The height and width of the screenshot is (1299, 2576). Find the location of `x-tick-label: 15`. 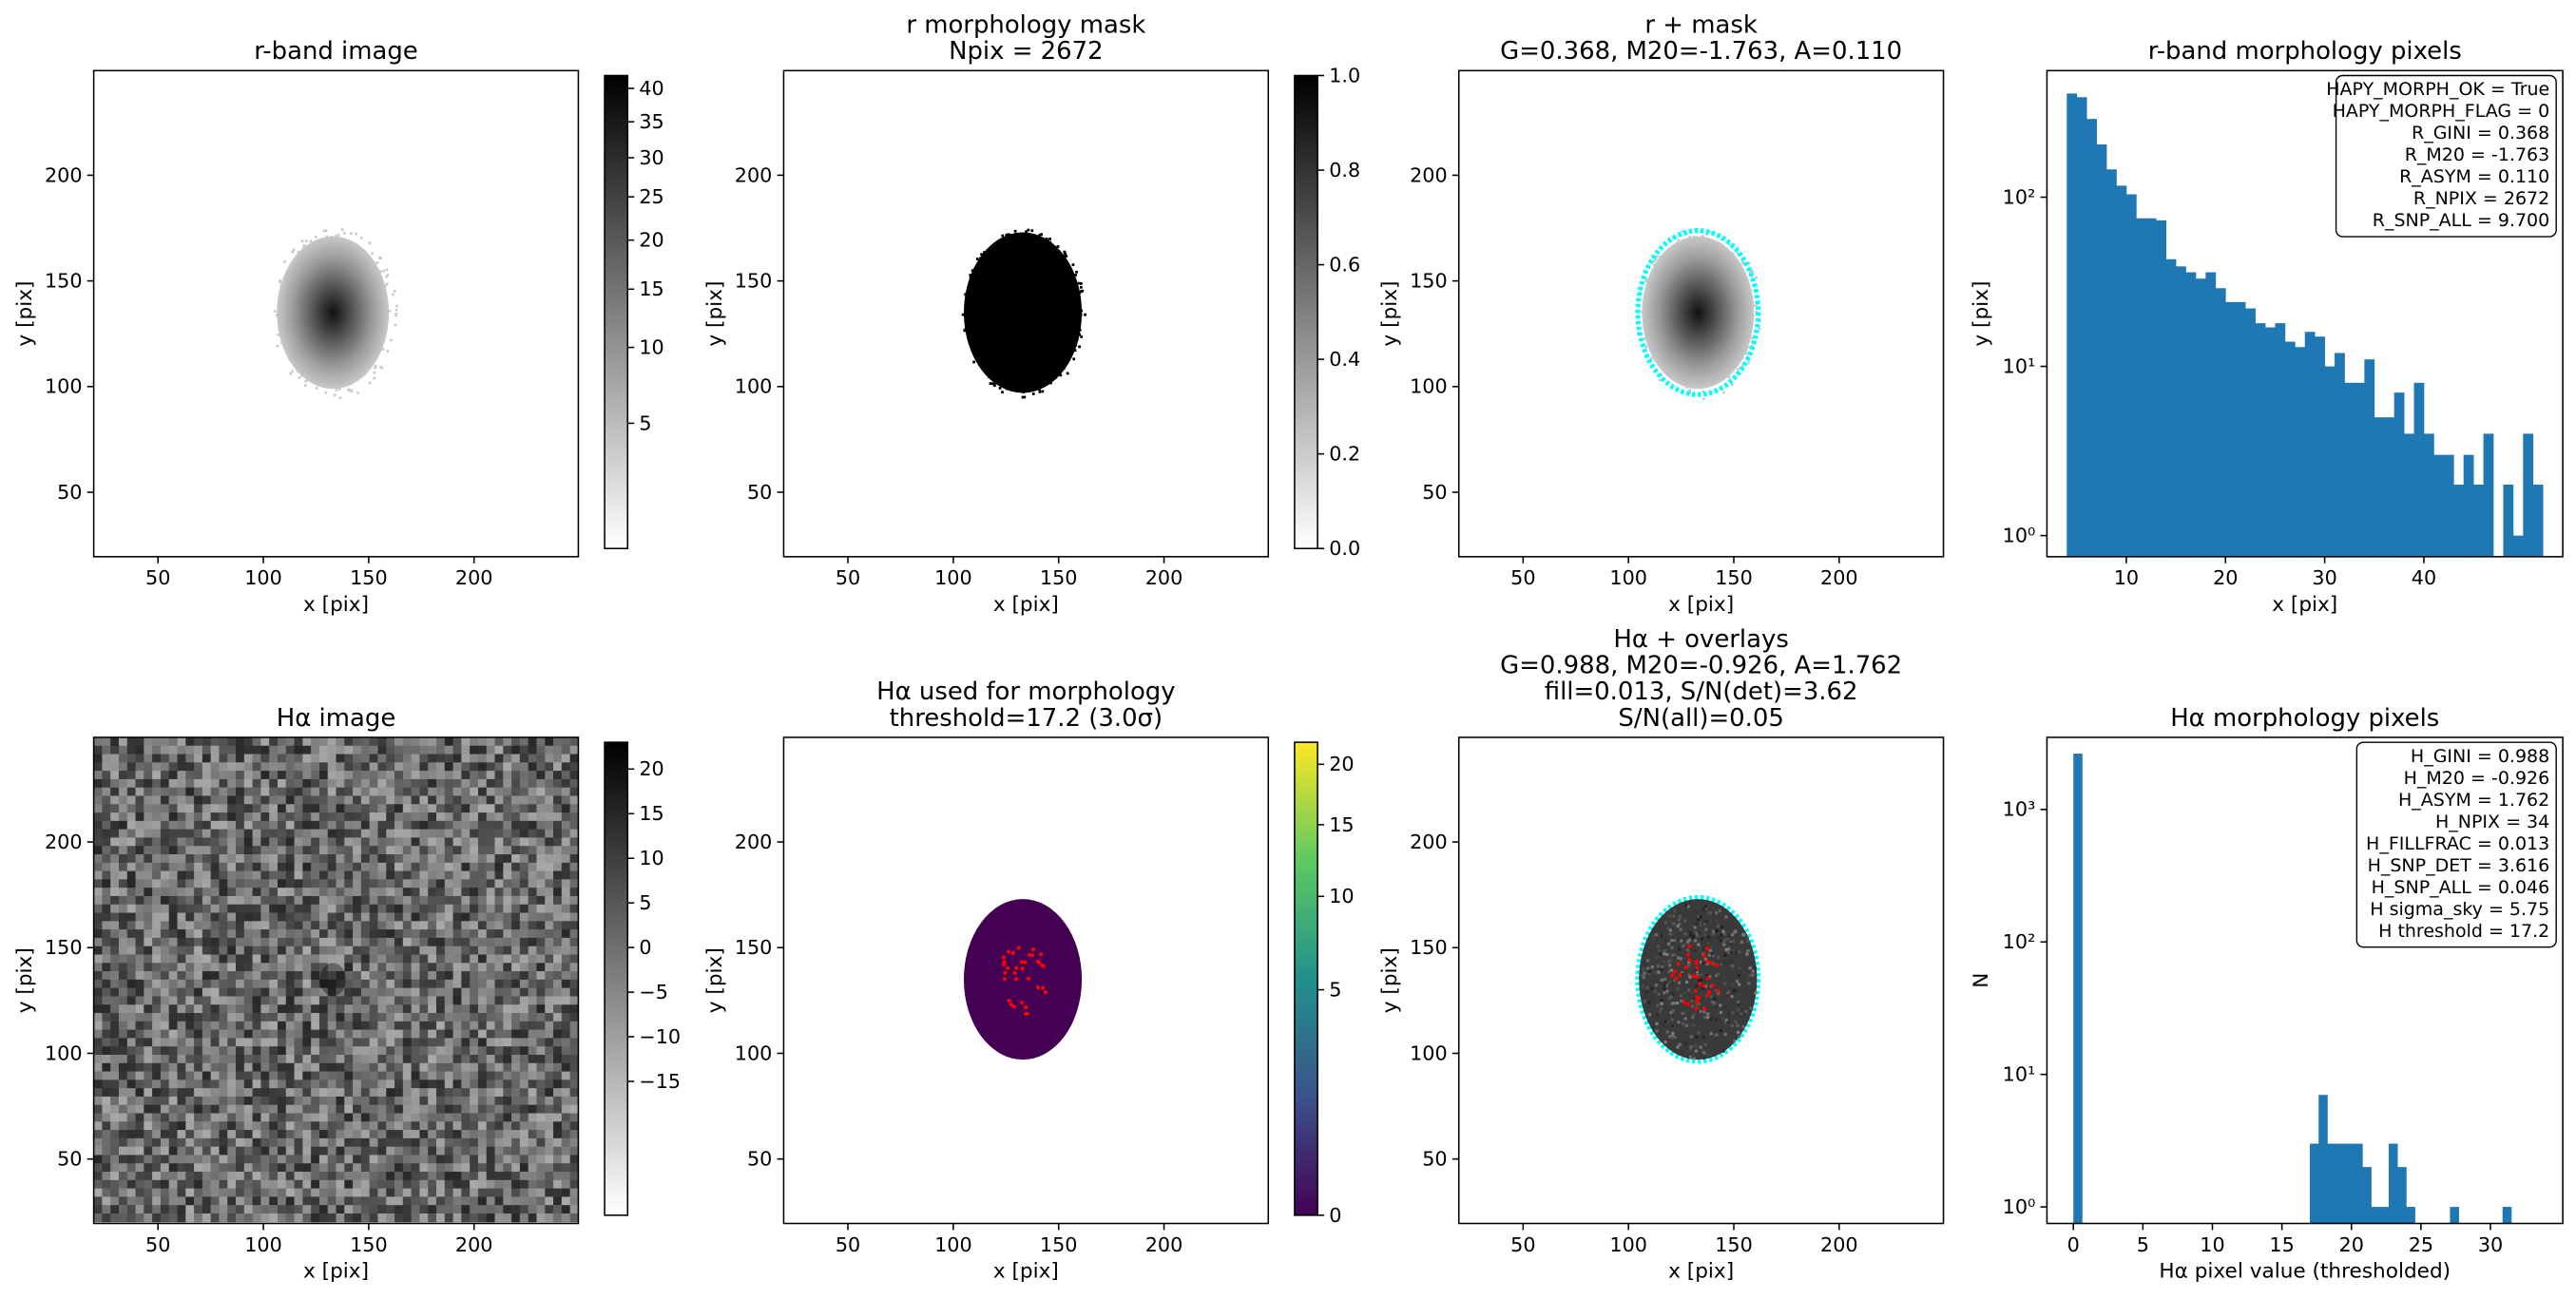

x-tick-label: 15 is located at coordinates (2281, 1244).